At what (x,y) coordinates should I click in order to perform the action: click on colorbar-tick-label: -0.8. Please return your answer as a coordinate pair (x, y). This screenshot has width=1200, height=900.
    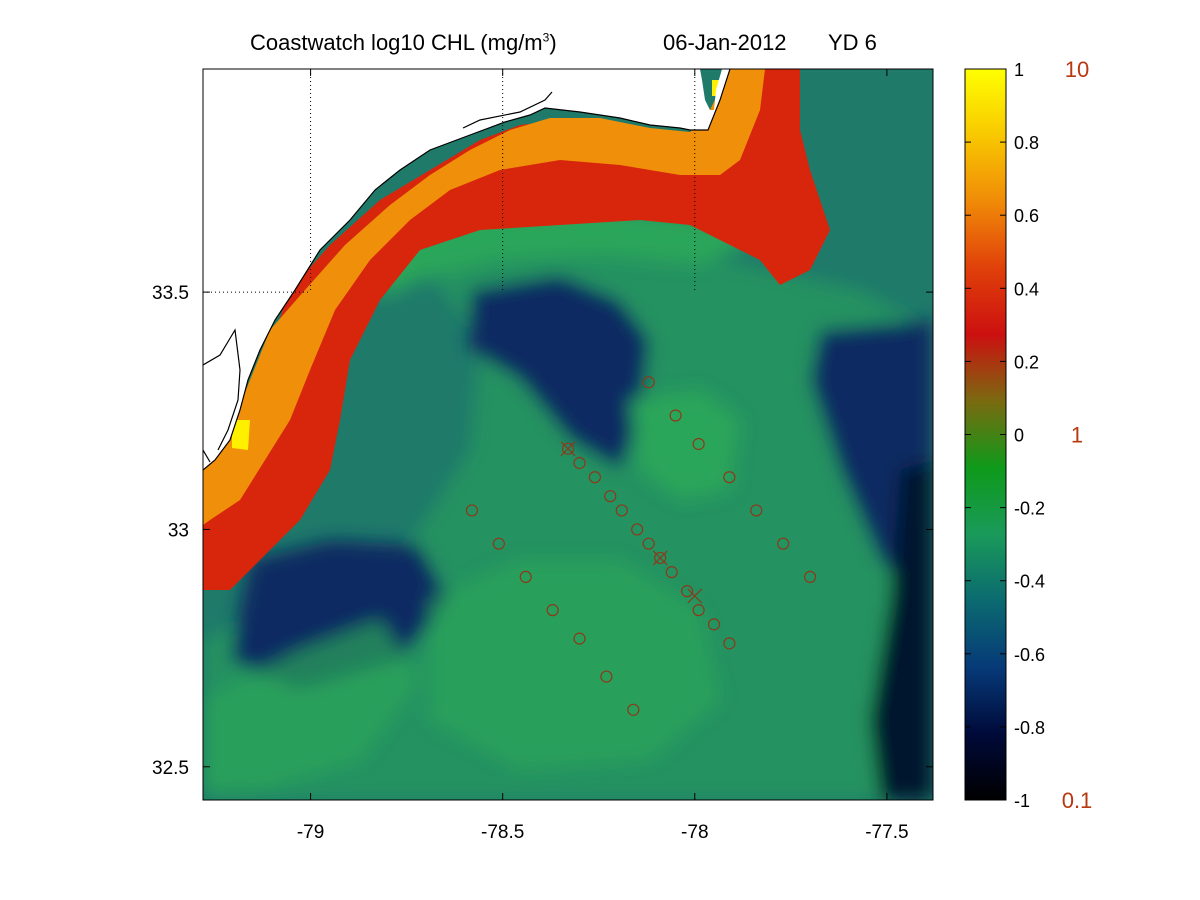
    Looking at the image, I should click on (1029, 728).